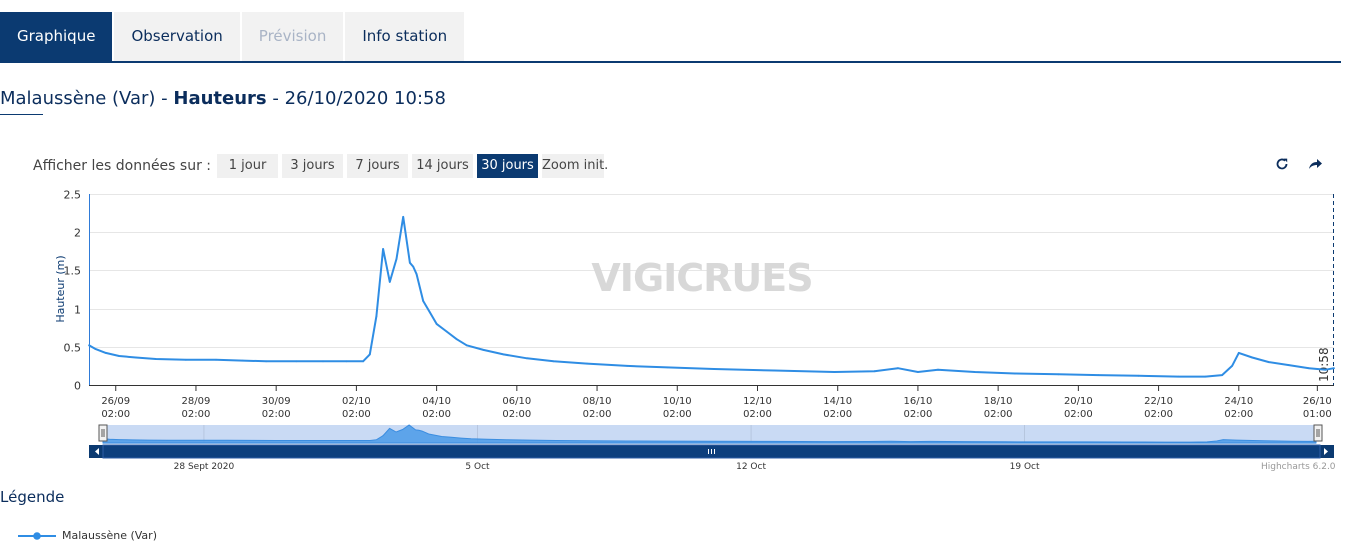 The image size is (1352, 560). I want to click on navigator-handle-right, so click(1318, 433).